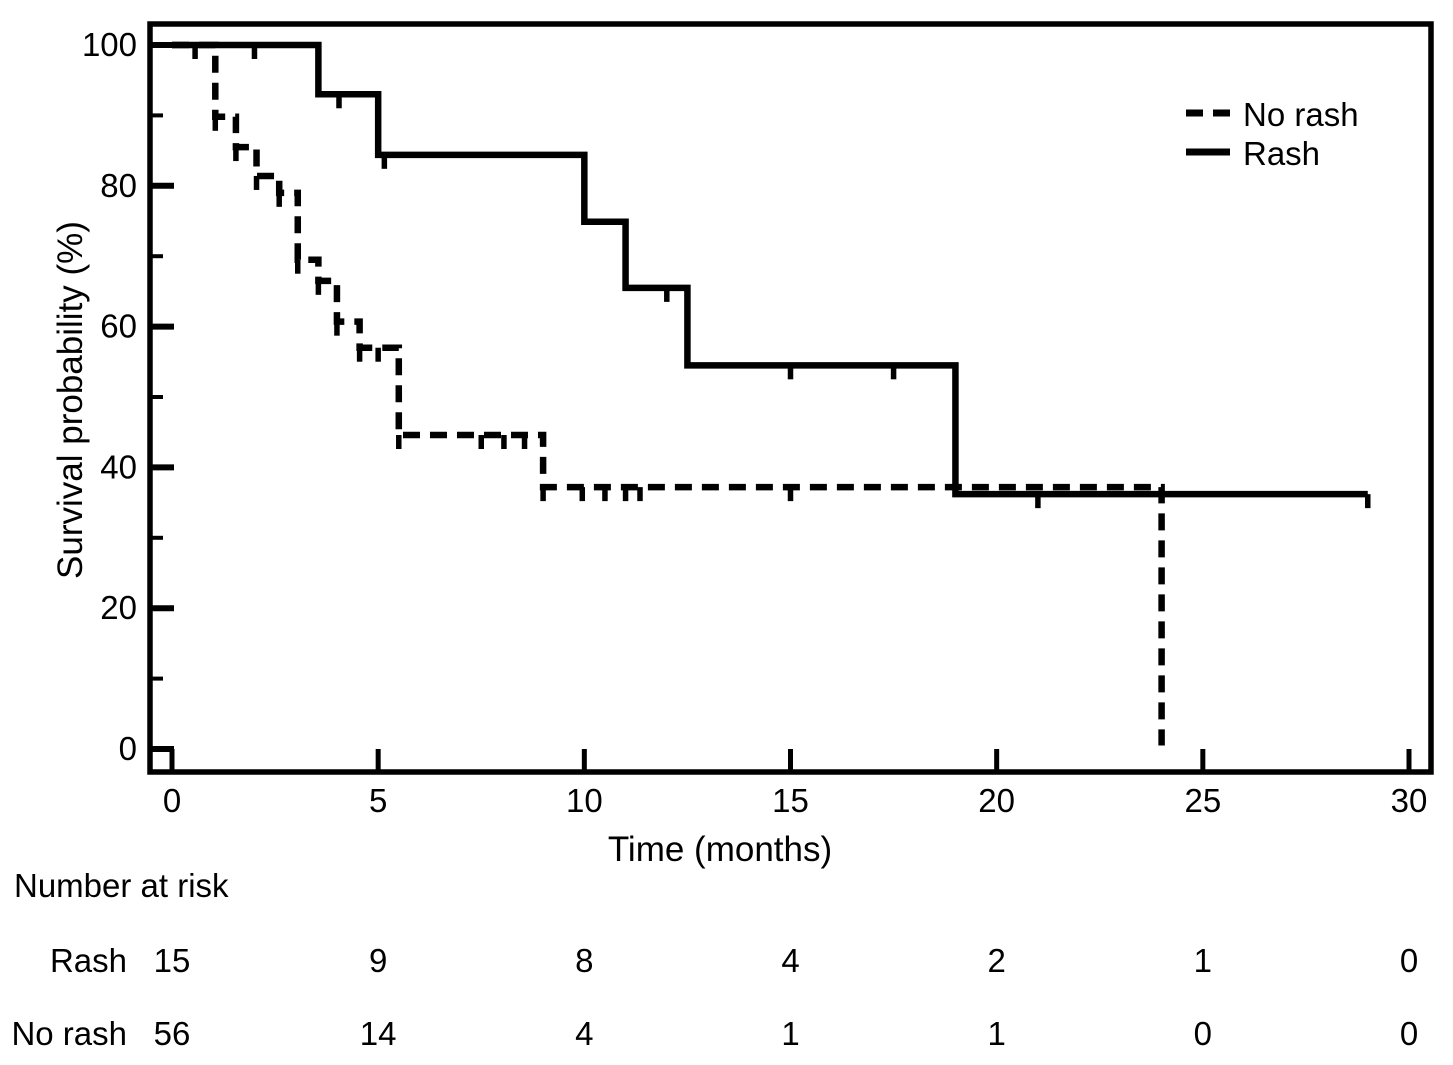  Describe the element at coordinates (584, 800) in the screenshot. I see `x-tick-label: 10` at that location.